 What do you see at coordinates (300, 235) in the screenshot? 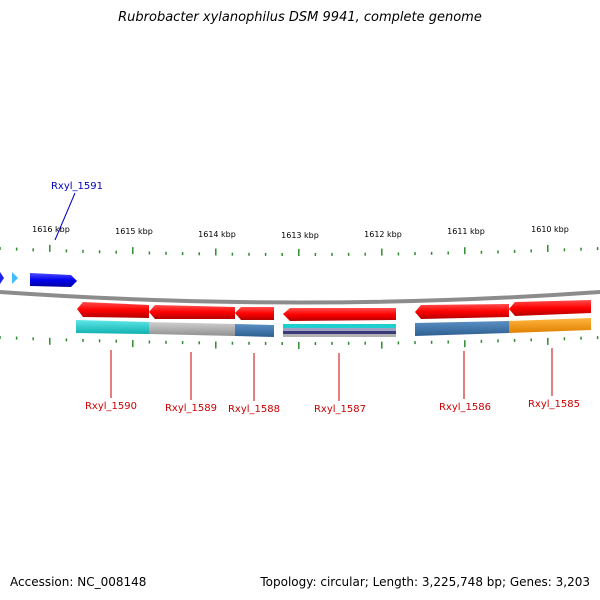
I see `scale-label: 1613 kbp` at bounding box center [300, 235].